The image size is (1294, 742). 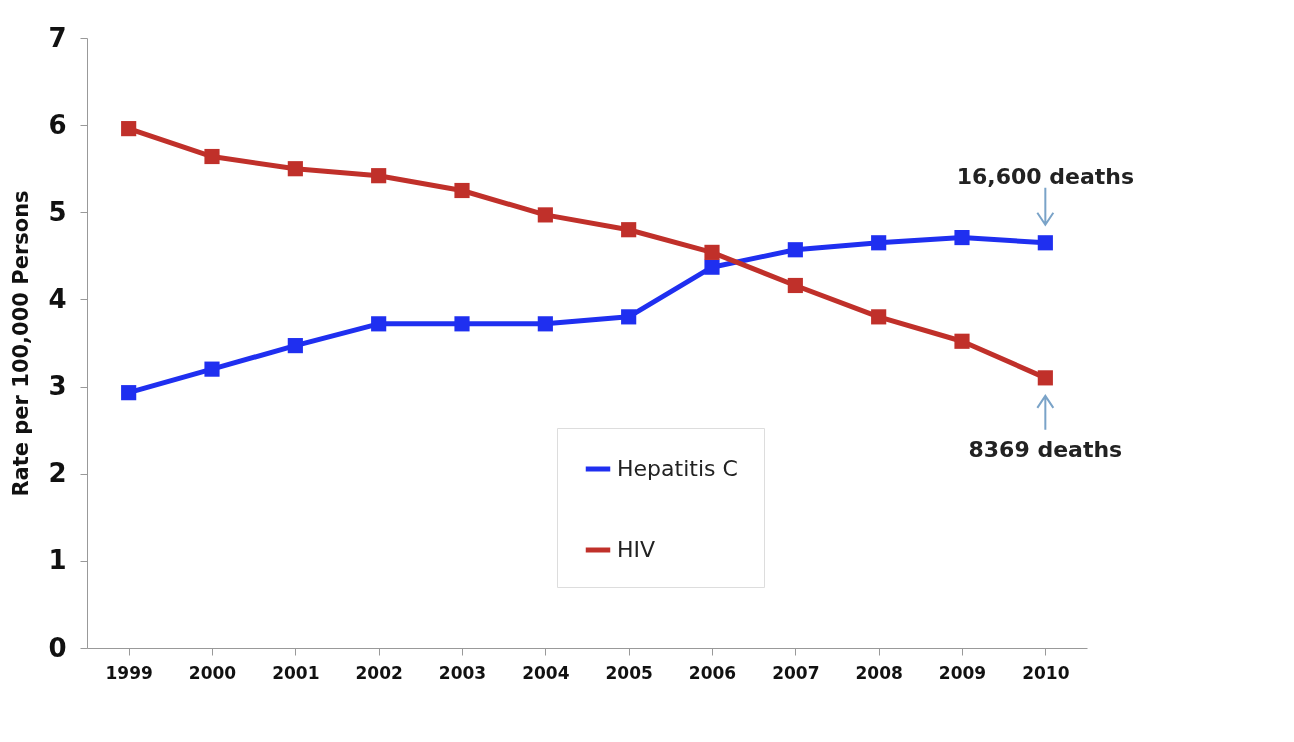 I want to click on y-tick-label: 4, so click(x=57, y=298).